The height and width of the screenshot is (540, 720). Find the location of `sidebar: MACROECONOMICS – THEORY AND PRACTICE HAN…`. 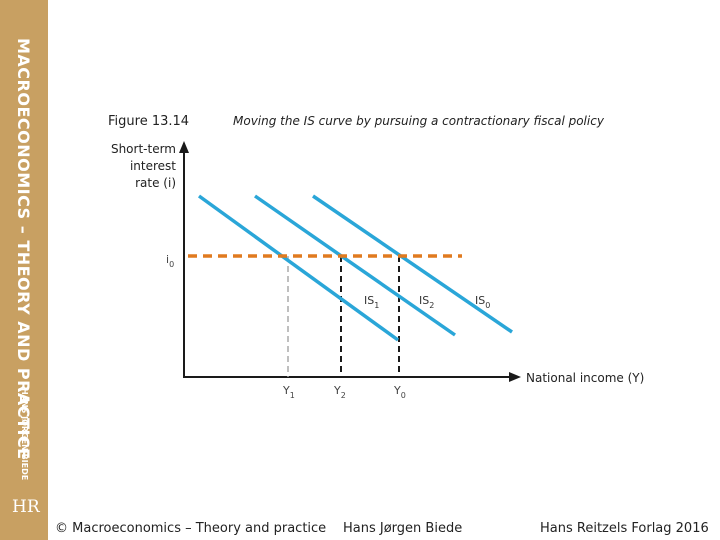

sidebar: MACROECONOMICS – THEORY AND PRACTICE HAN… is located at coordinates (24, 270).